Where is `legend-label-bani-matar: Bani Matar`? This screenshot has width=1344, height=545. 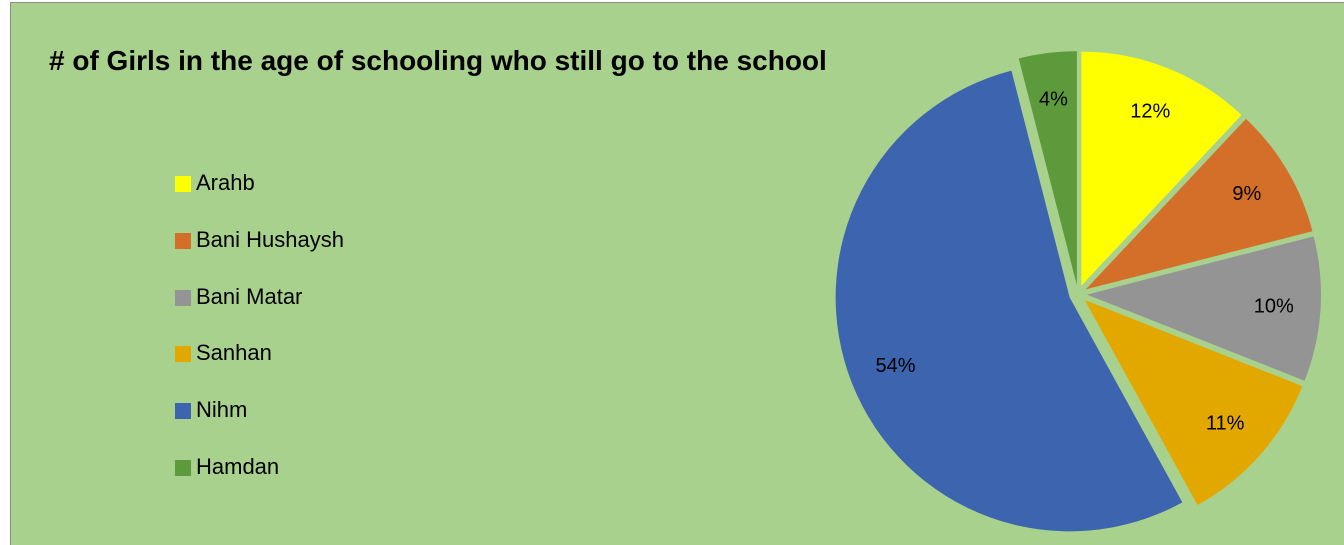 legend-label-bani-matar: Bani Matar is located at coordinates (249, 296).